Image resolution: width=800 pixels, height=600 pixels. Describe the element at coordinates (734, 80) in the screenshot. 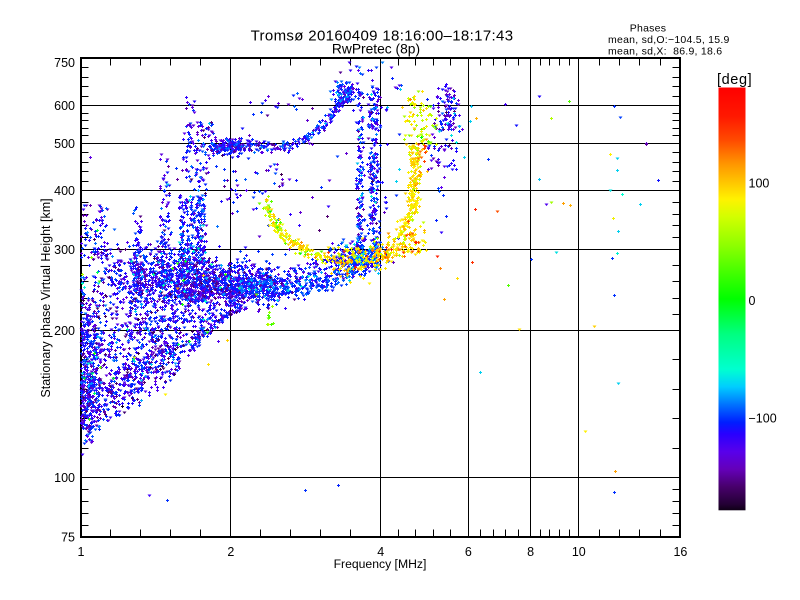

I see `svg-text: [deg]` at that location.